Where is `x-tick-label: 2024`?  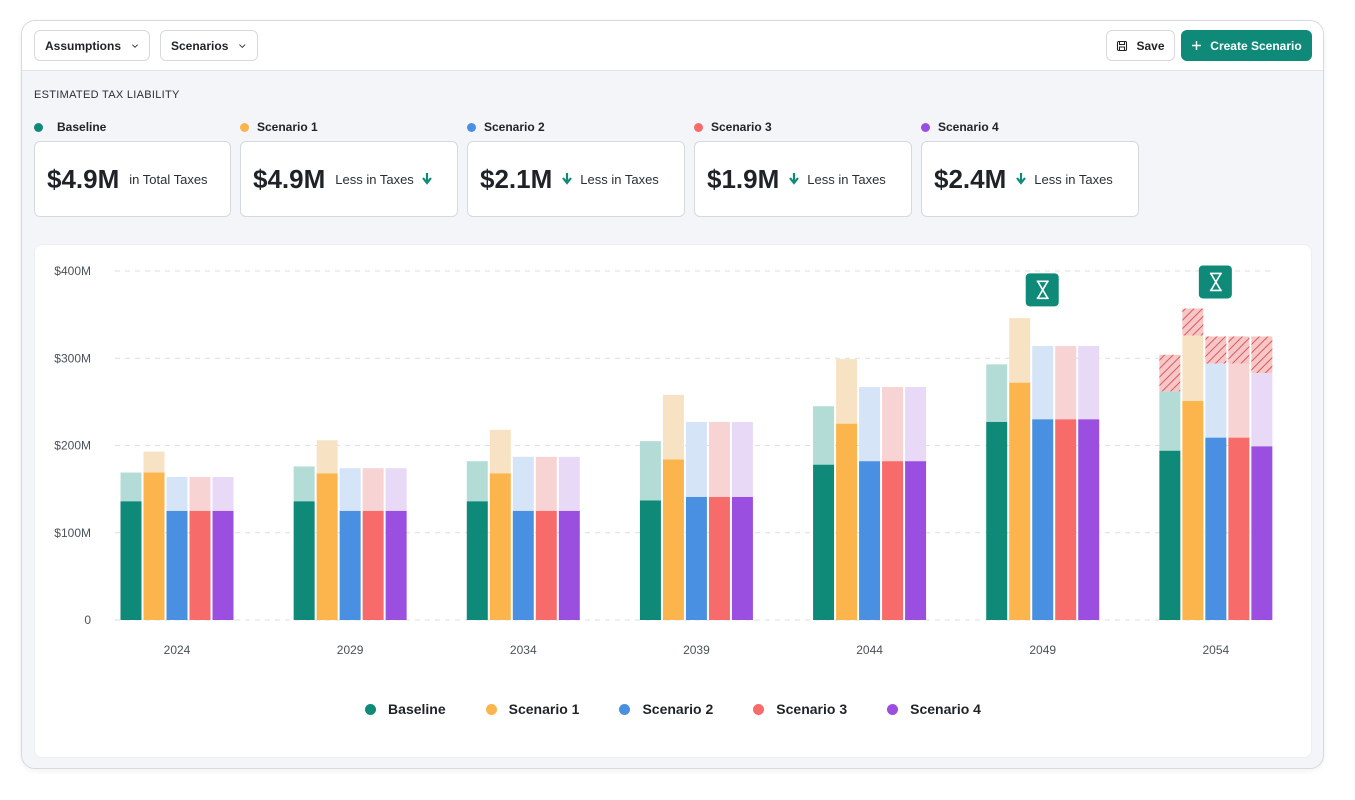
x-tick-label: 2024 is located at coordinates (177, 650).